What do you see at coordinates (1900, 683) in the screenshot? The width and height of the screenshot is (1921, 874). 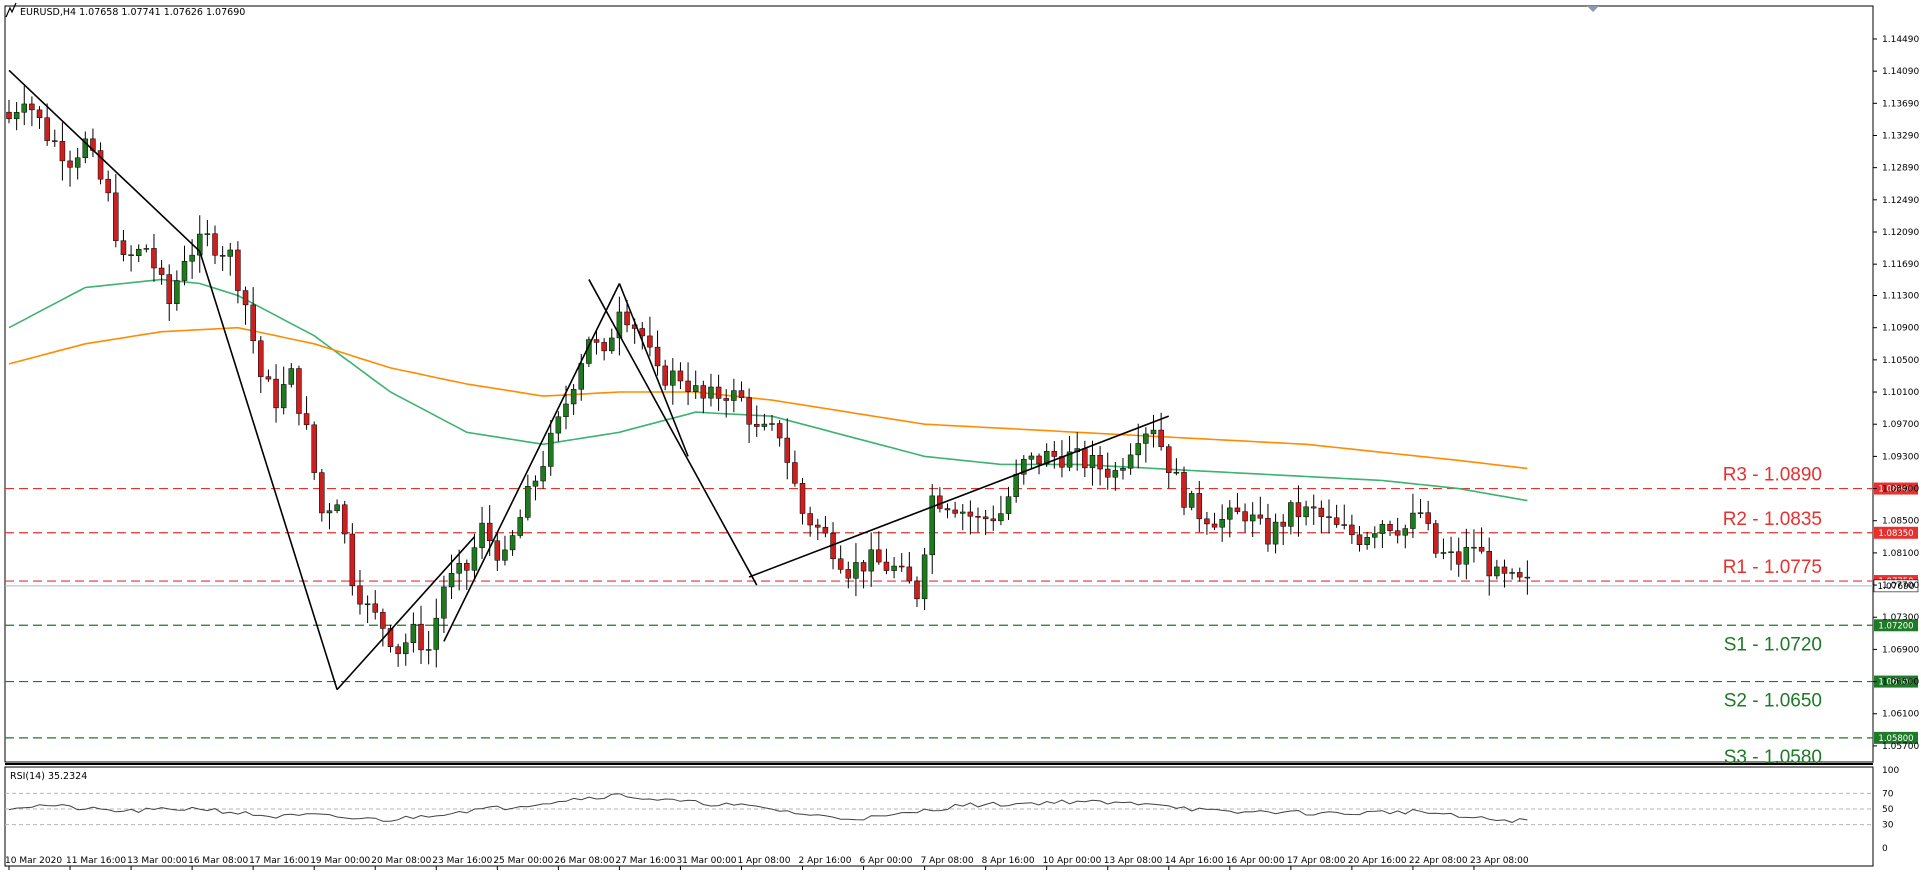 I see `y-tick-label-20: 1.06500` at bounding box center [1900, 683].